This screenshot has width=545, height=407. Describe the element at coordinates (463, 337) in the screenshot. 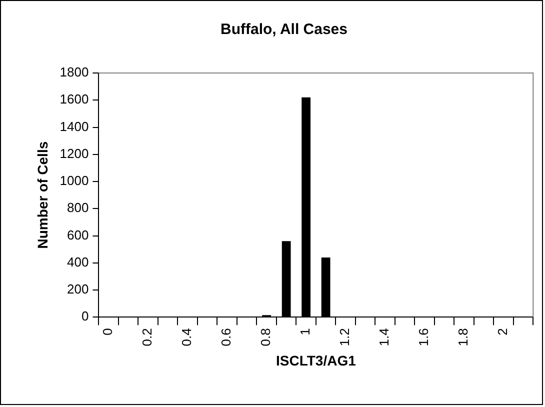

I see `x-tick-label: 1.8` at that location.